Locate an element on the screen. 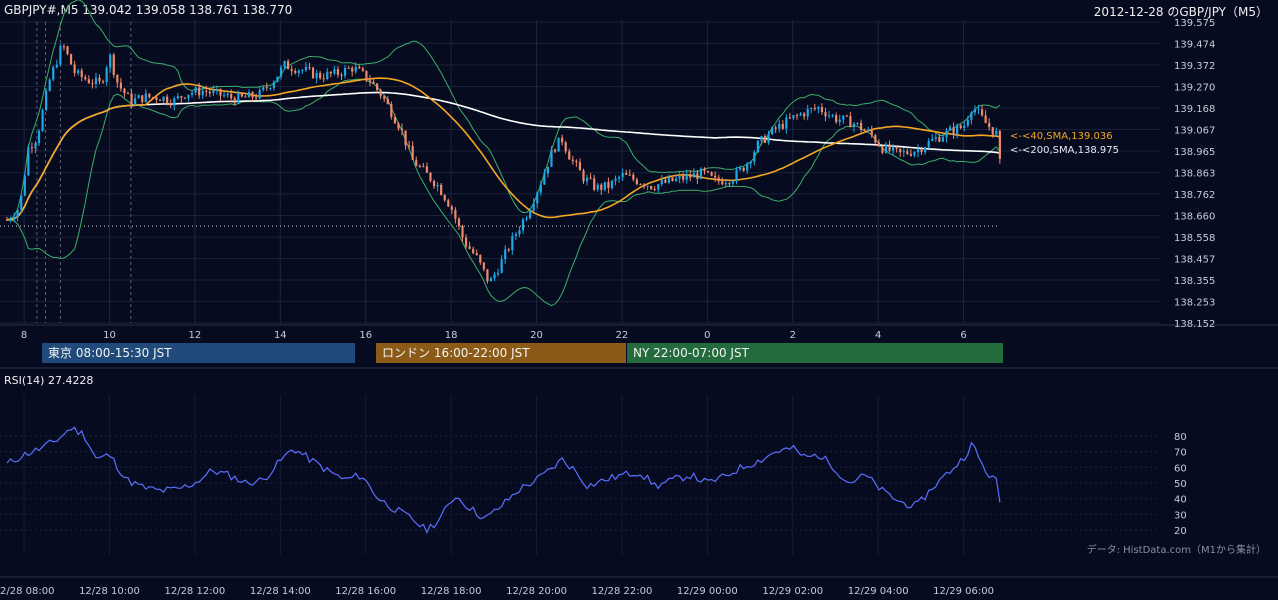 The image size is (1278, 600). hour-tick-label: 8 is located at coordinates (24, 335).